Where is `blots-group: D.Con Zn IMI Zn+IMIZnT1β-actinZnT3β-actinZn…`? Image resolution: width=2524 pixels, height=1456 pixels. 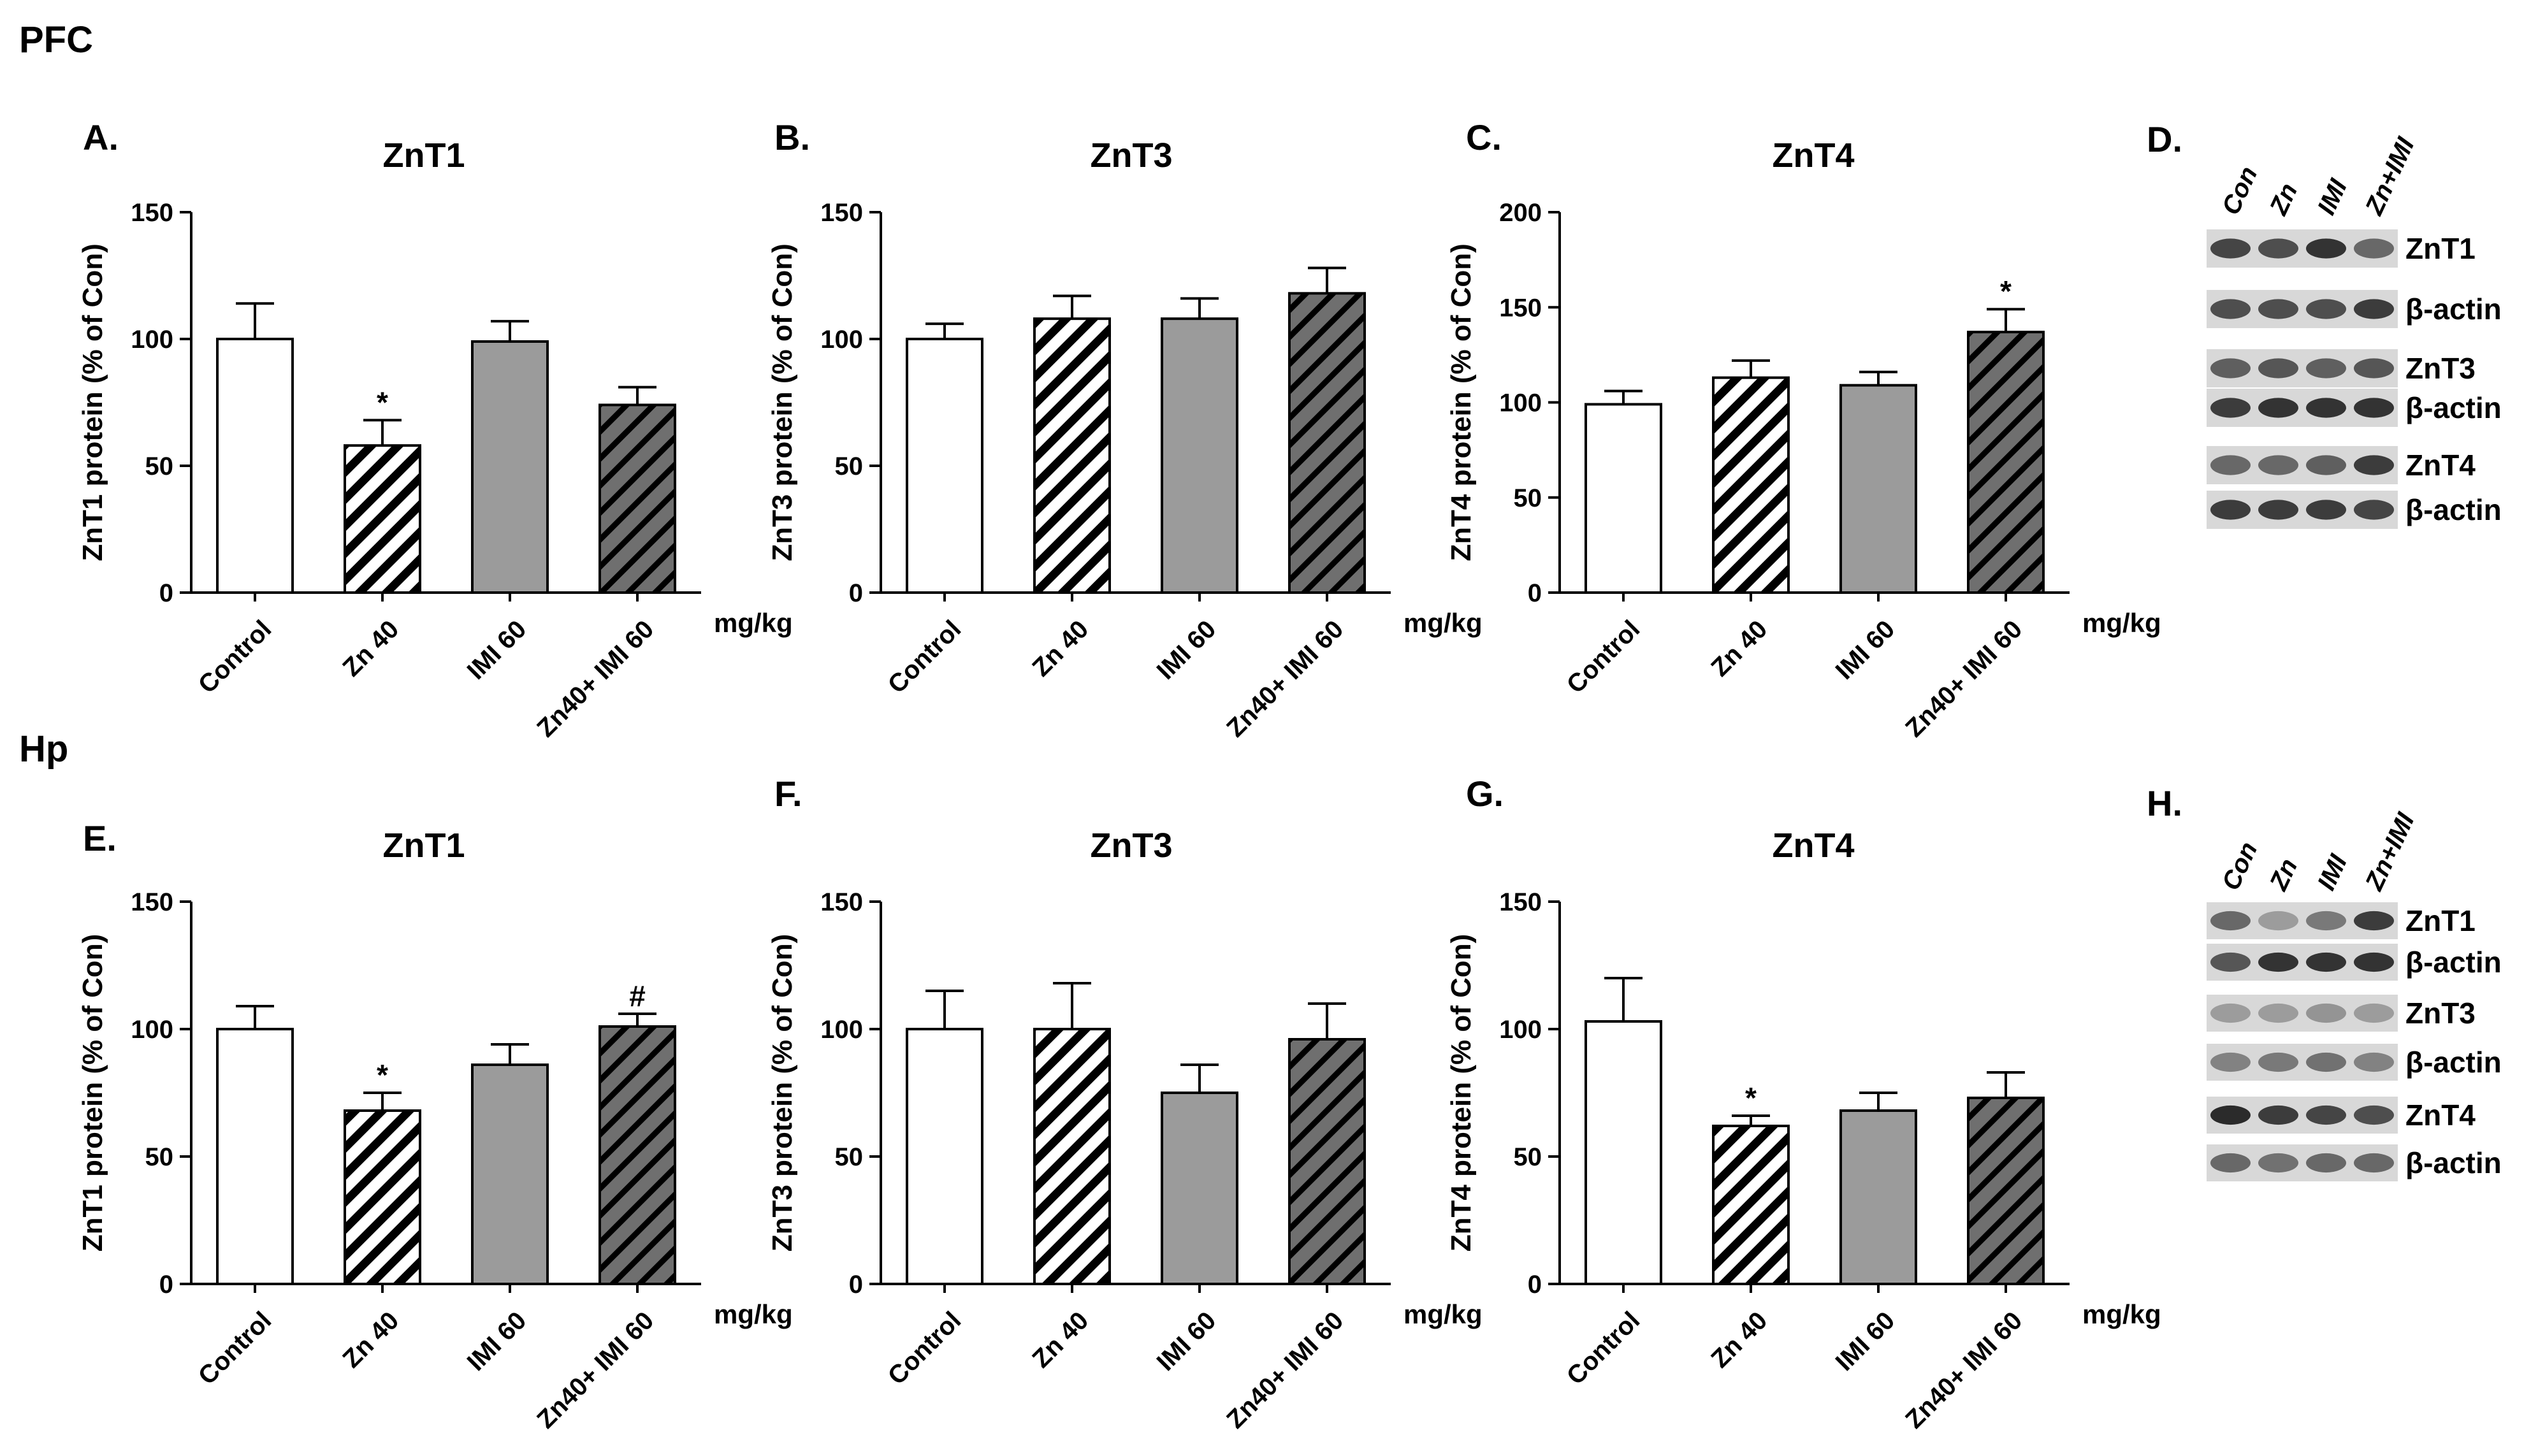
blots-group: D.Con Zn IMI Zn+IMIZnT1β-actinZnT3β-actinZn… is located at coordinates (2324, 650).